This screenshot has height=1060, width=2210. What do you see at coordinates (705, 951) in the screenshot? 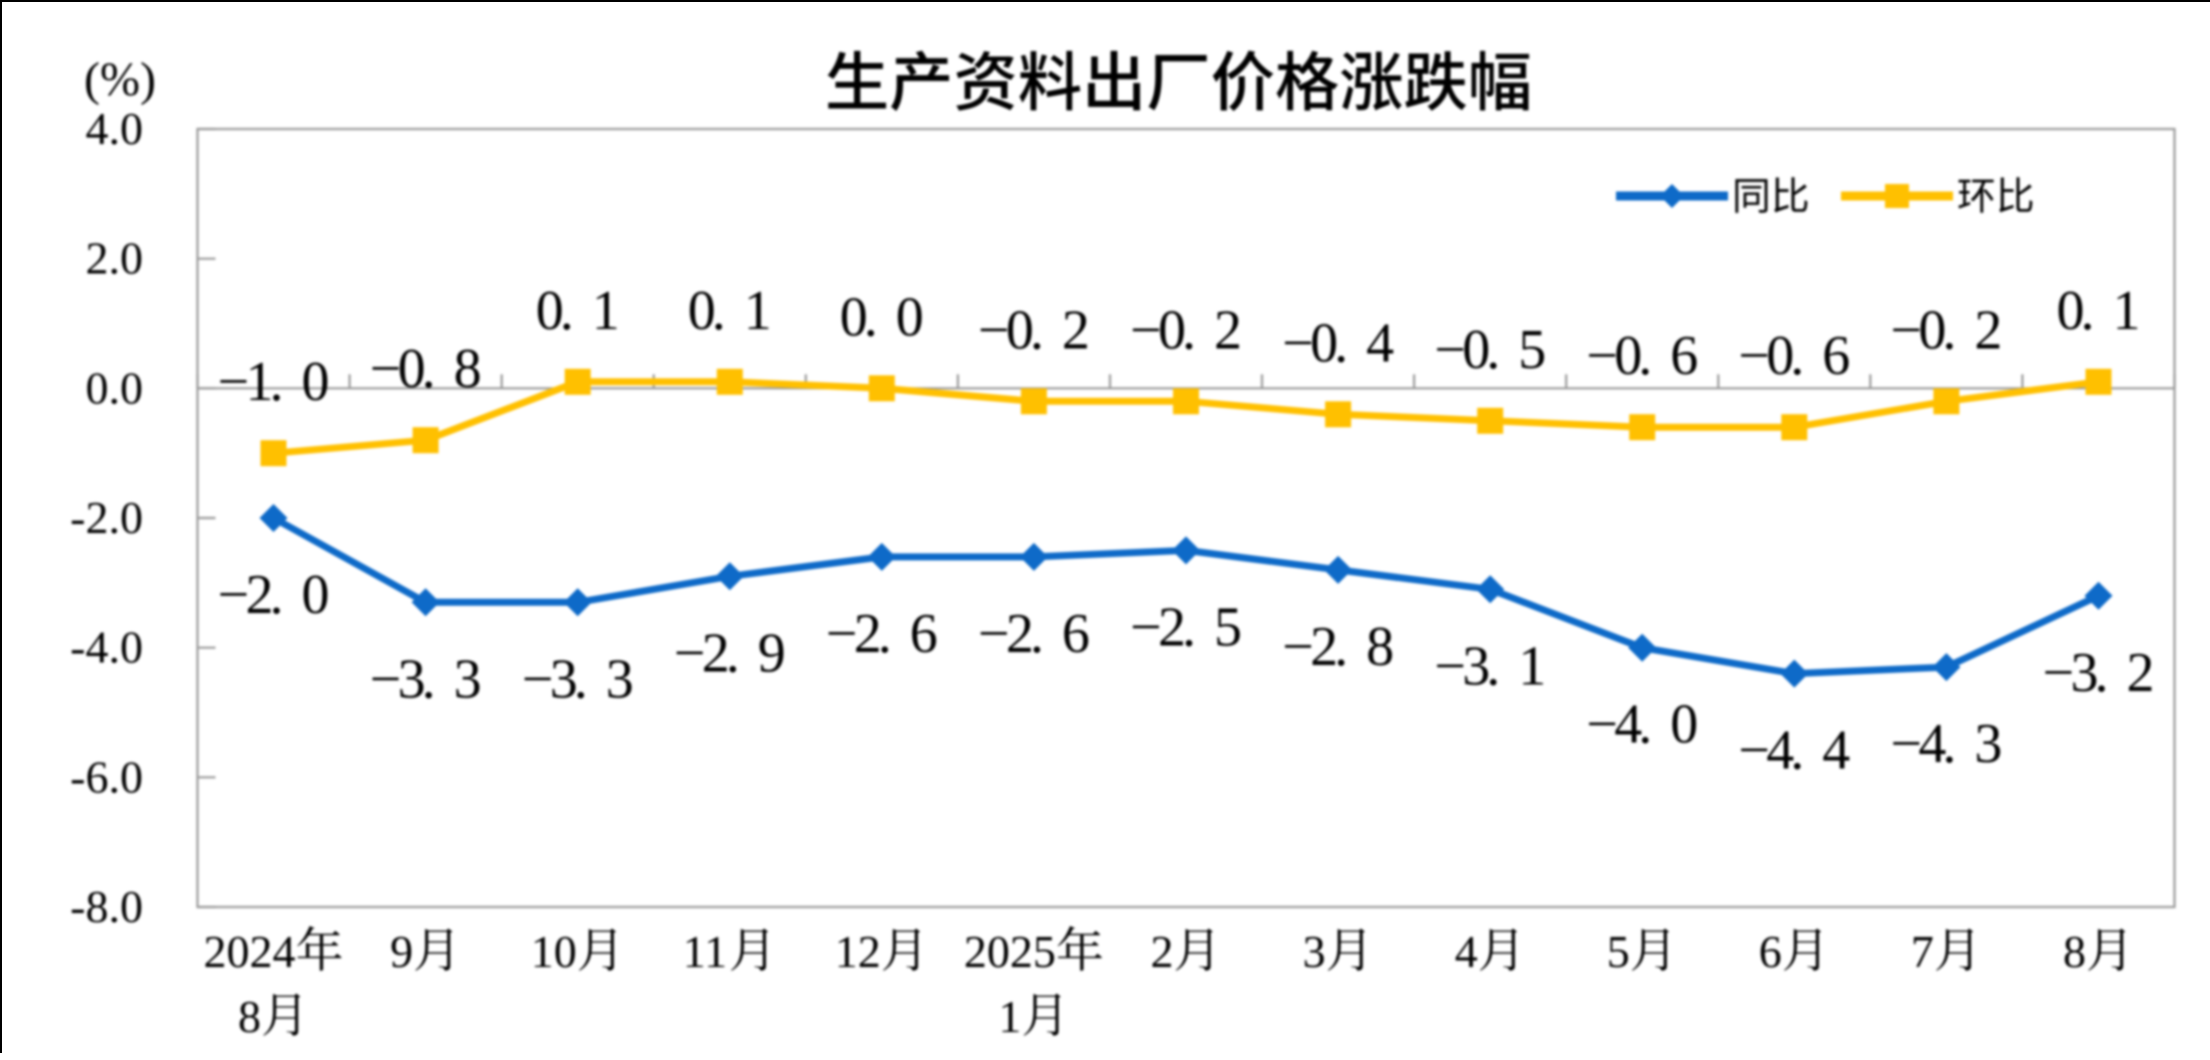
I see `svg-text: 11` at bounding box center [705, 951].